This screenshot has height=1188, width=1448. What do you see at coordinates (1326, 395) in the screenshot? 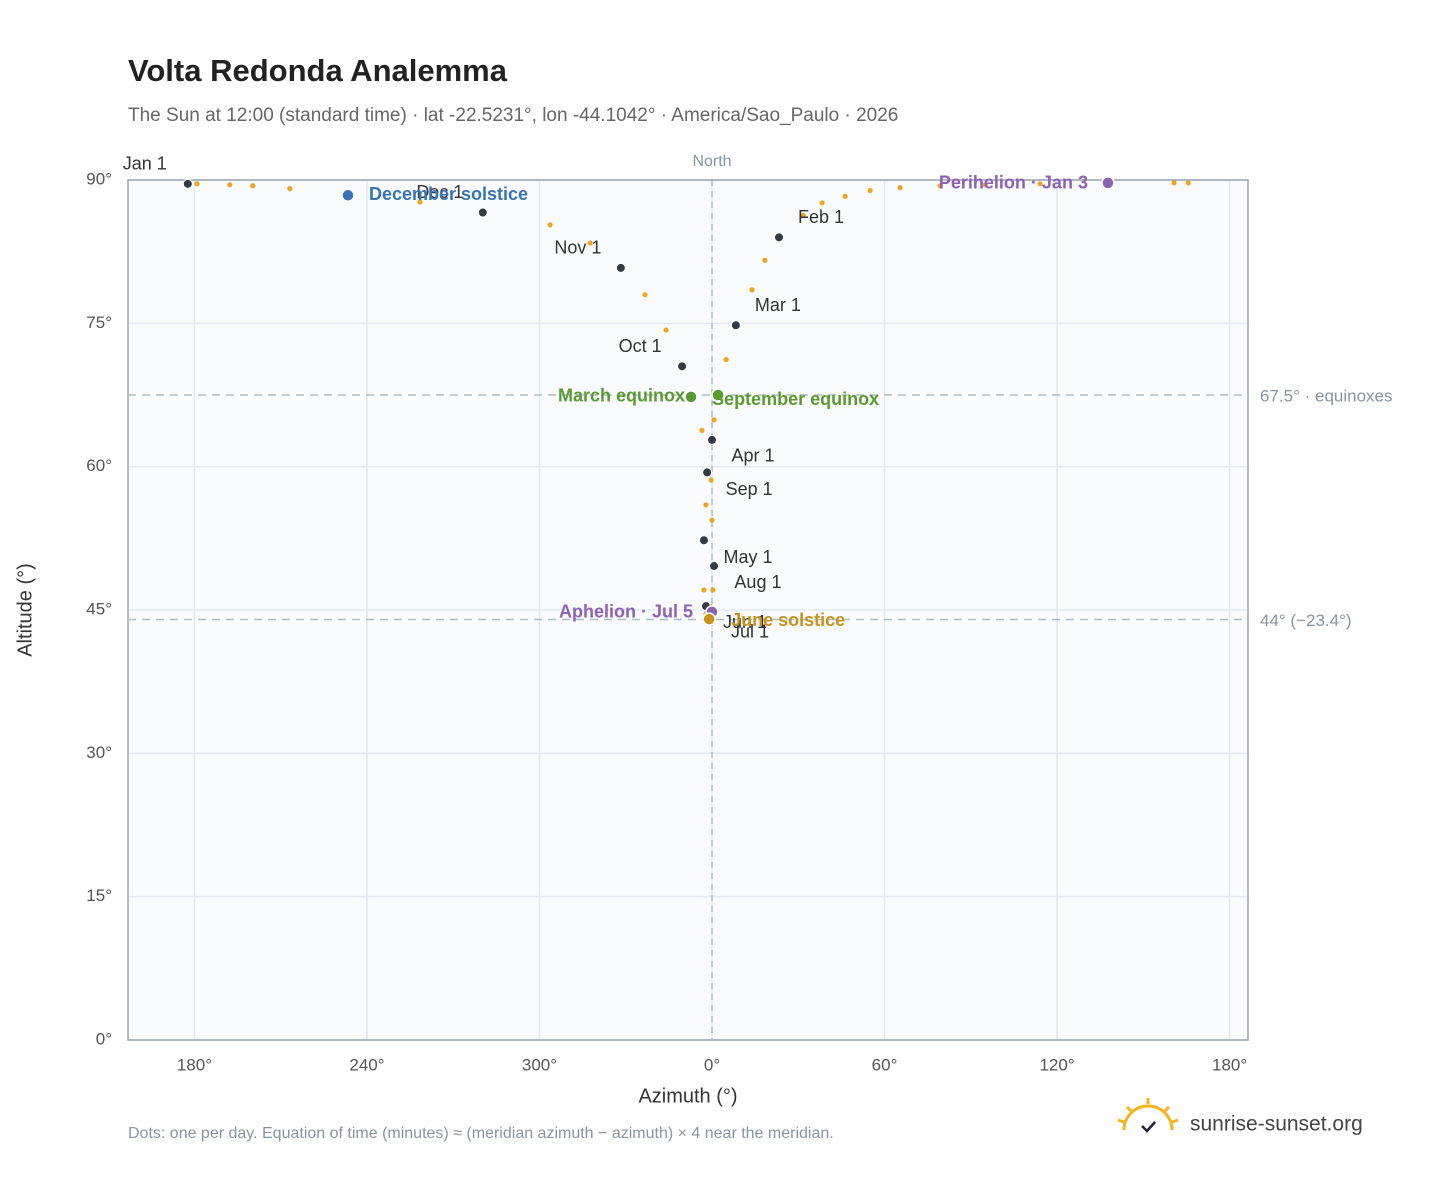
I see `reference-label: 67.5° · equinoxes` at bounding box center [1326, 395].